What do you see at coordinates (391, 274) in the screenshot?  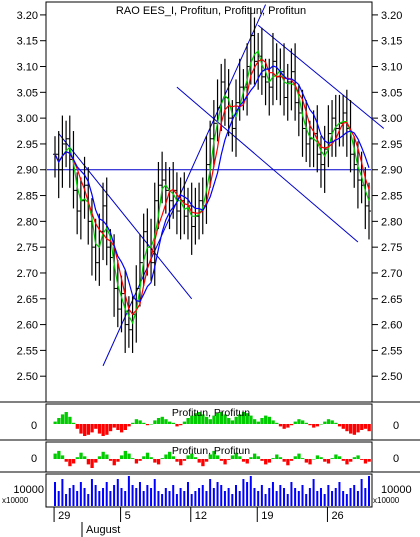 I see `y-tick-label-right: 2.70` at bounding box center [391, 274].